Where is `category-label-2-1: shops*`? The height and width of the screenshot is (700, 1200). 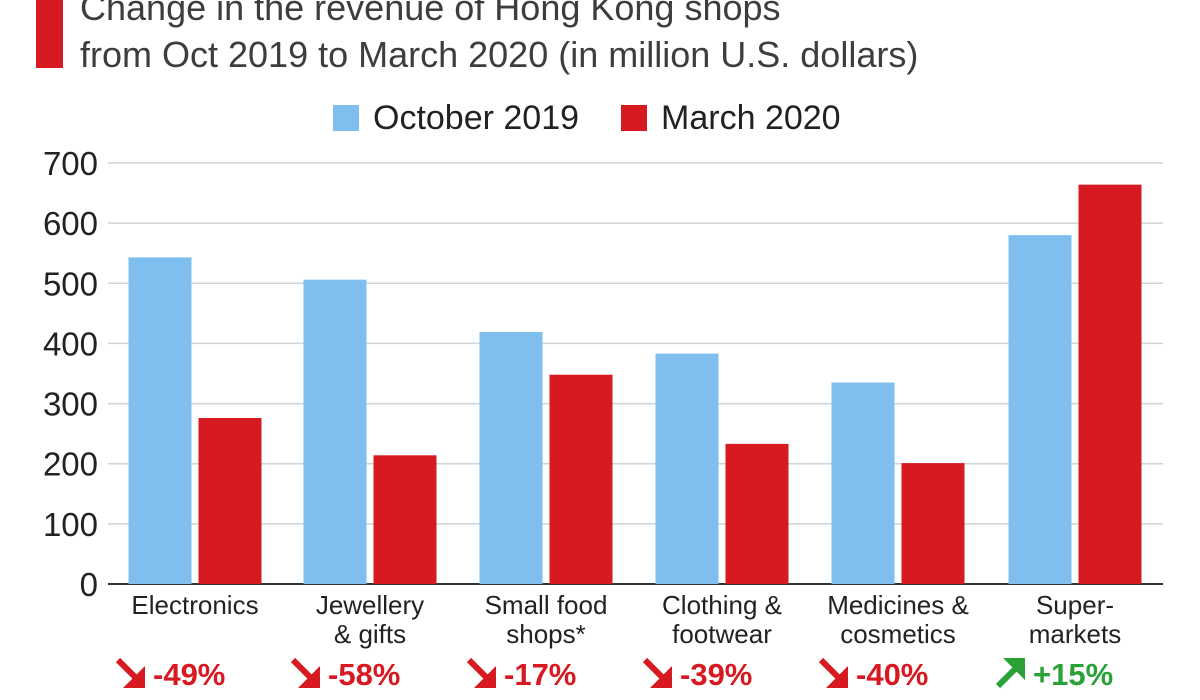 category-label-2-1: shops* is located at coordinates (546, 634).